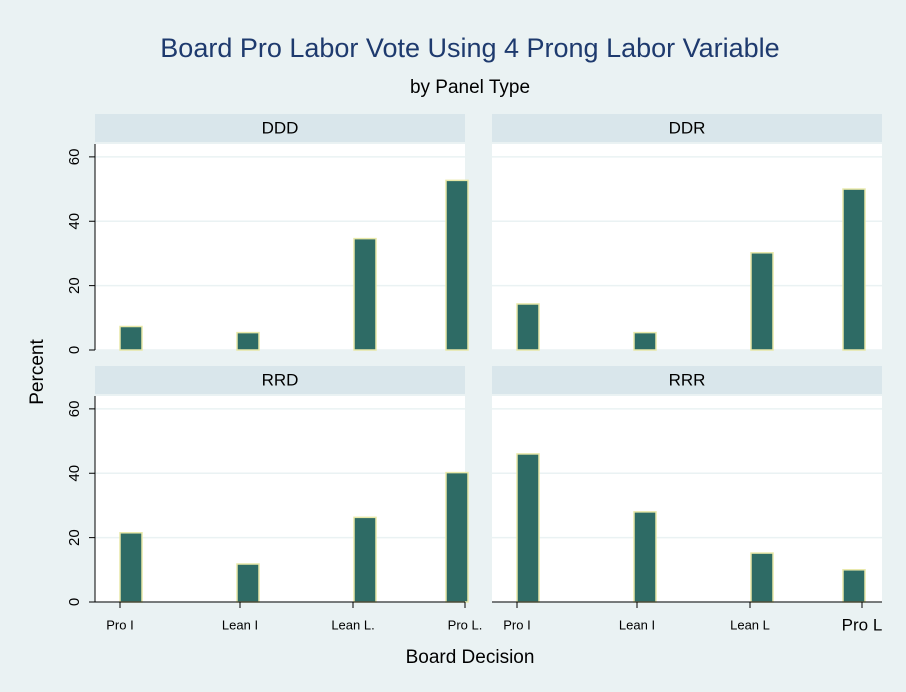 This screenshot has width=906, height=692. I want to click on x-axis-label: Board Decision, so click(470, 657).